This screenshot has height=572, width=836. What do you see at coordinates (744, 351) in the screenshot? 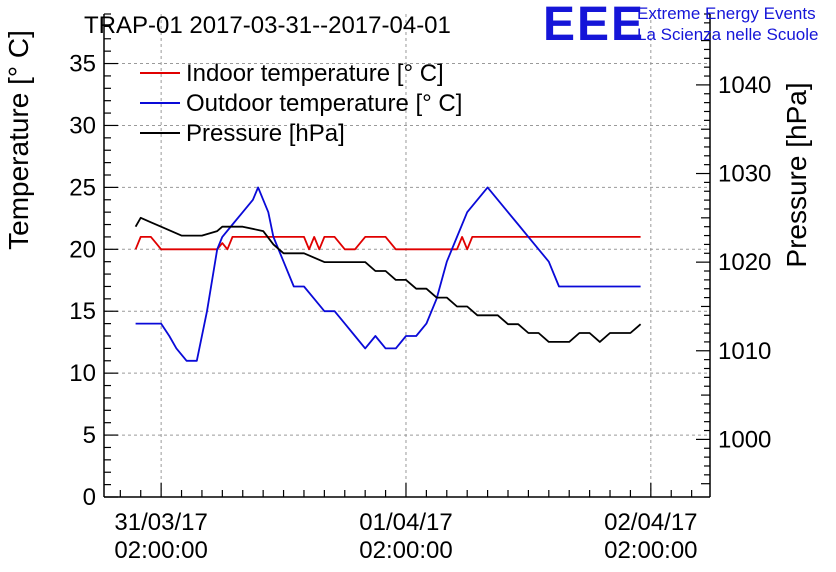
I see `y2-tick-label: 1010` at bounding box center [744, 351].